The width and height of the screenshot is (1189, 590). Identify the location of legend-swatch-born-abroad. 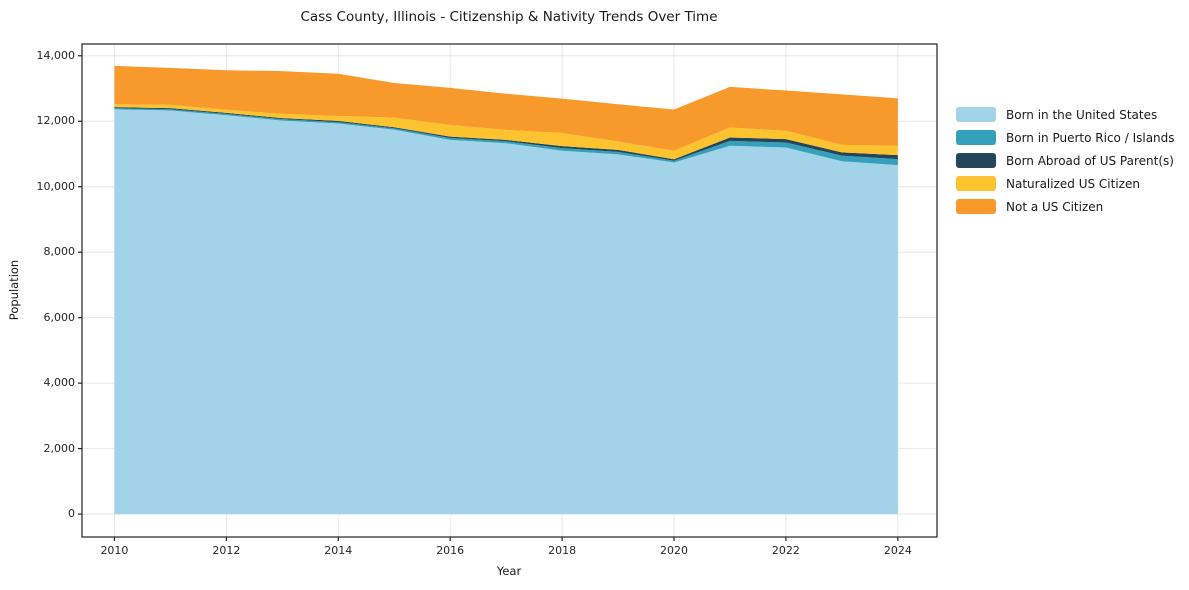
(976, 160).